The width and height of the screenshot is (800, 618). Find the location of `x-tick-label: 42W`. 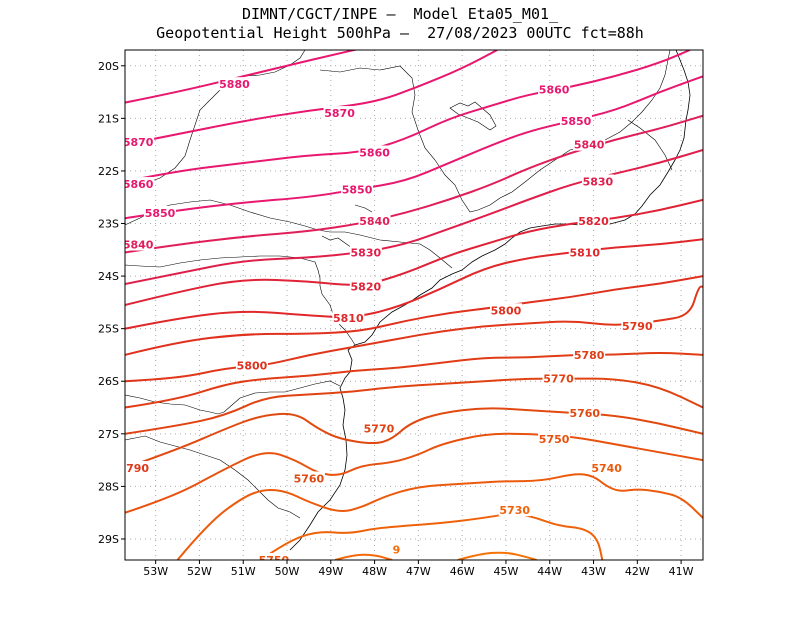

x-tick-label: 42W is located at coordinates (637, 571).